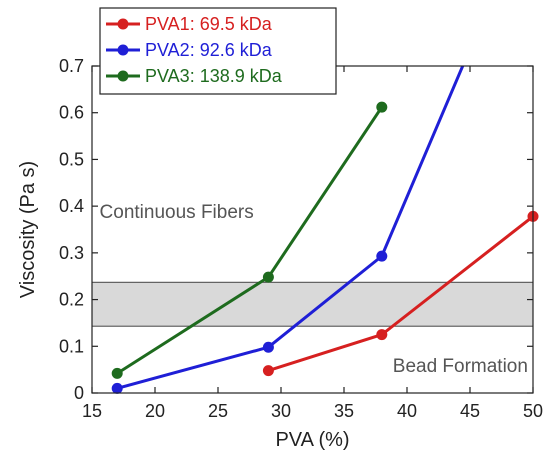 This screenshot has width=550, height=465. I want to click on x-tick-label: 45, so click(470, 411).